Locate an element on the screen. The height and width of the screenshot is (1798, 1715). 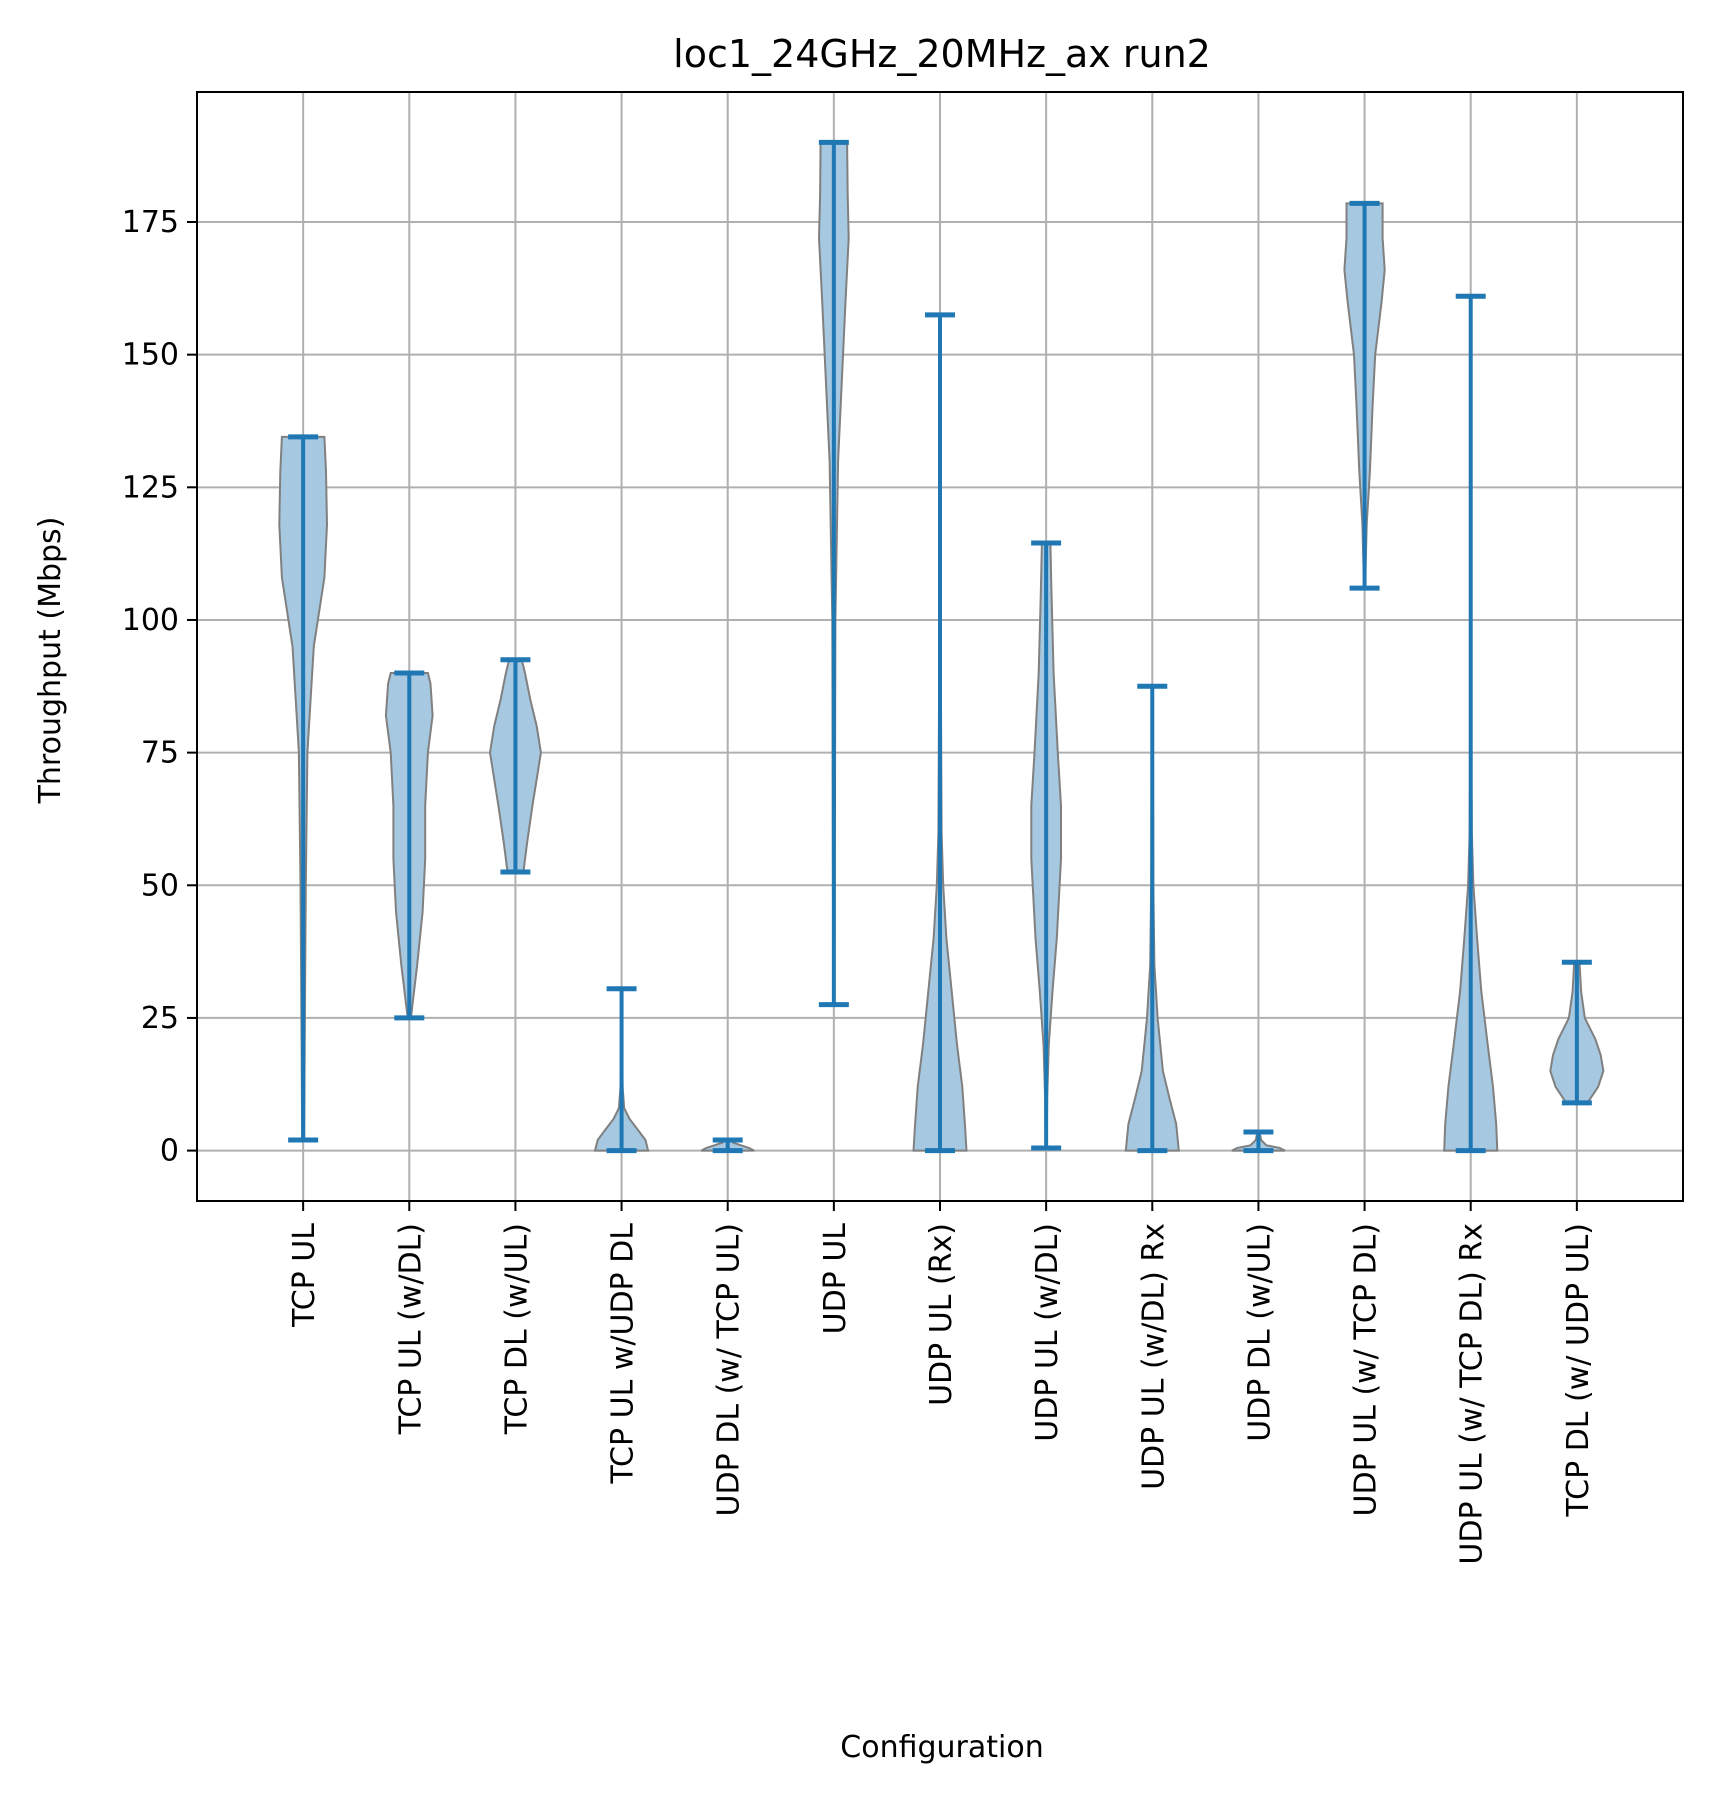
x-tick-label: TCP DL (w/ UDP UL) is located at coordinates (1578, 1370).